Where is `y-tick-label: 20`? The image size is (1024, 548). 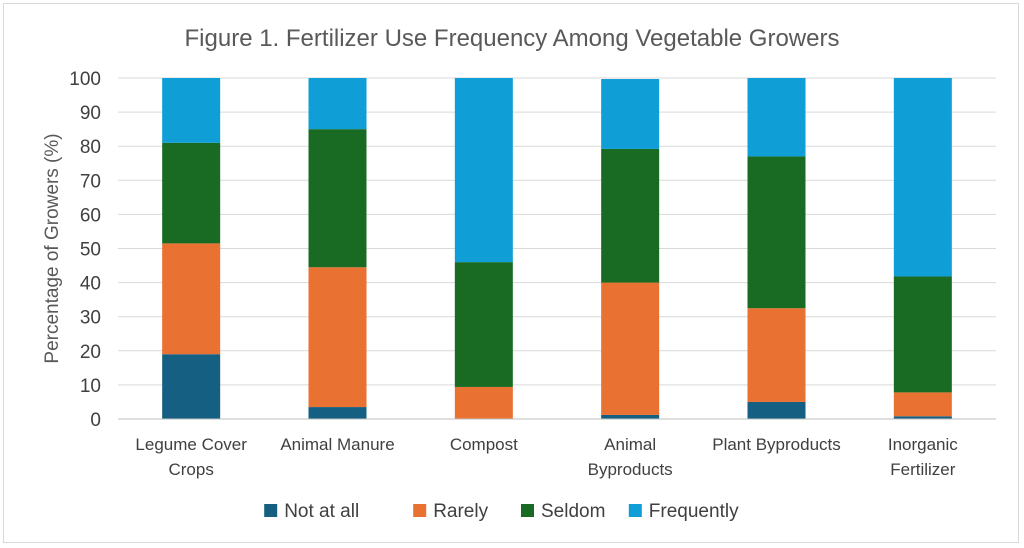 y-tick-label: 20 is located at coordinates (90, 352).